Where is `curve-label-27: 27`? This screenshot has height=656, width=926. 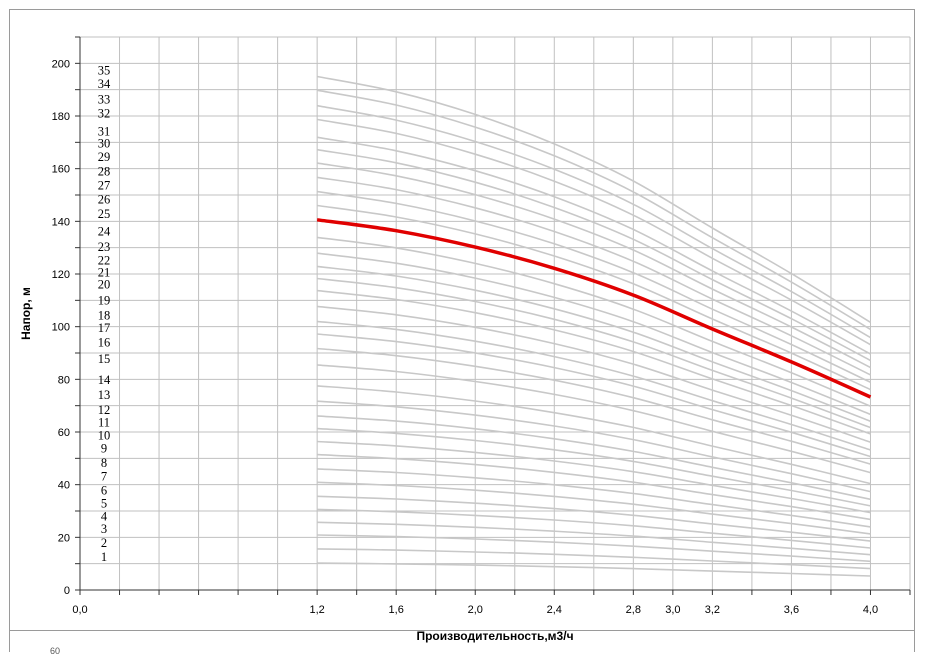
curve-label-27: 27 is located at coordinates (104, 186).